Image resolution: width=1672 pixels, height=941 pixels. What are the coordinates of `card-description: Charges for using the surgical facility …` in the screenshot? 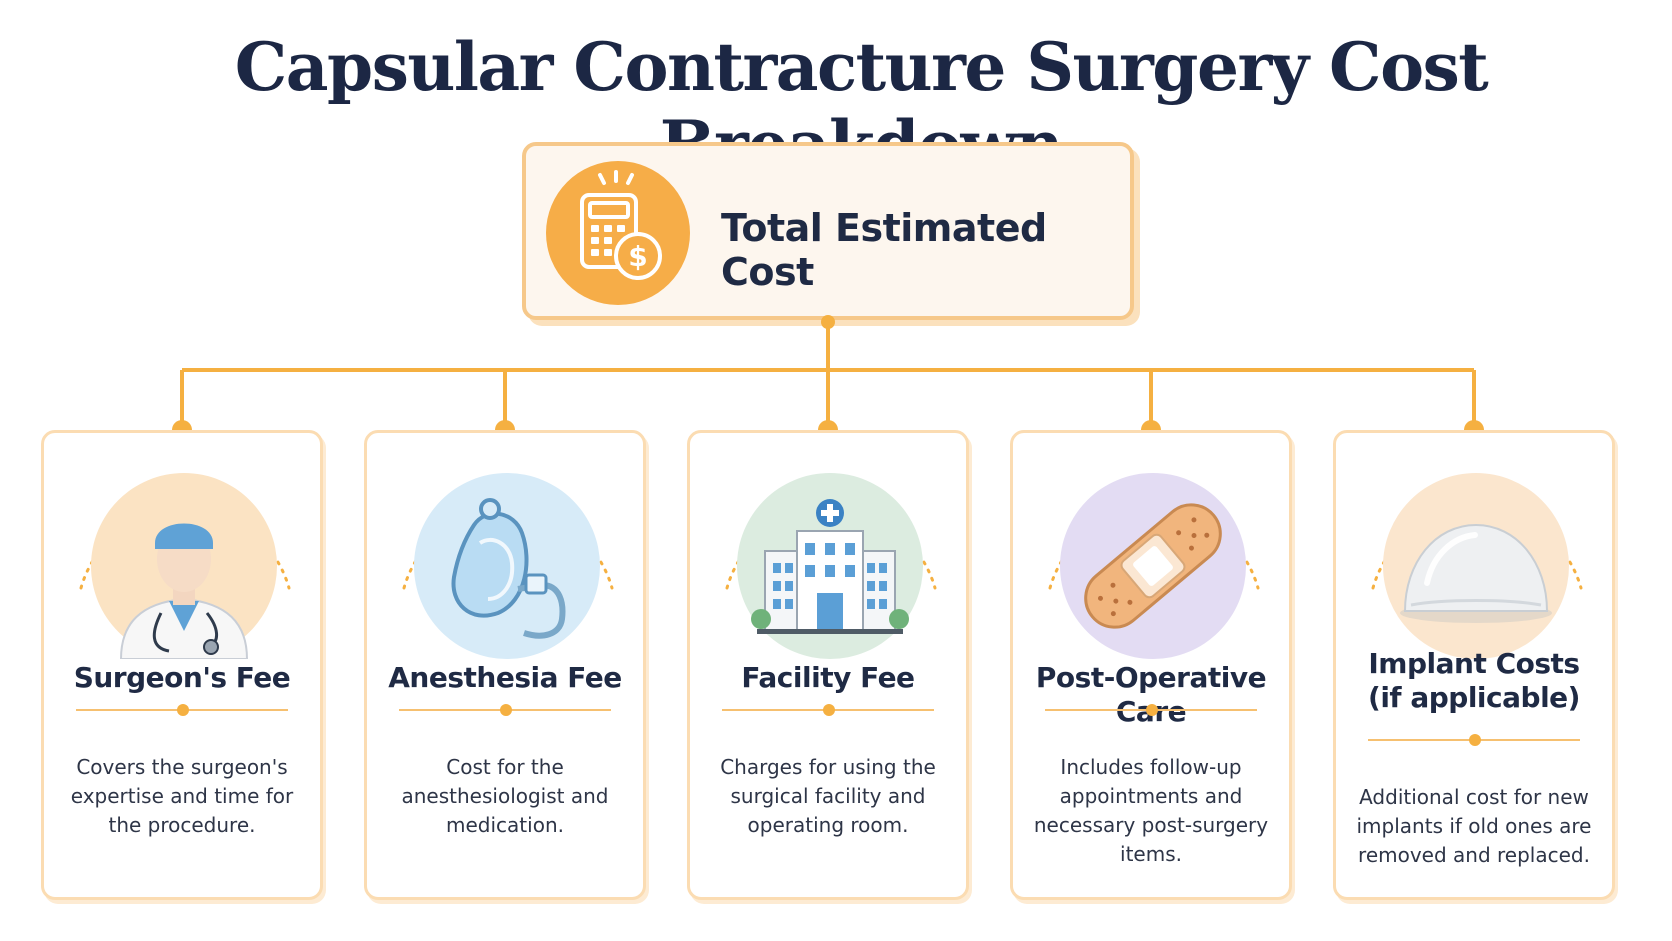 It's located at (828, 796).